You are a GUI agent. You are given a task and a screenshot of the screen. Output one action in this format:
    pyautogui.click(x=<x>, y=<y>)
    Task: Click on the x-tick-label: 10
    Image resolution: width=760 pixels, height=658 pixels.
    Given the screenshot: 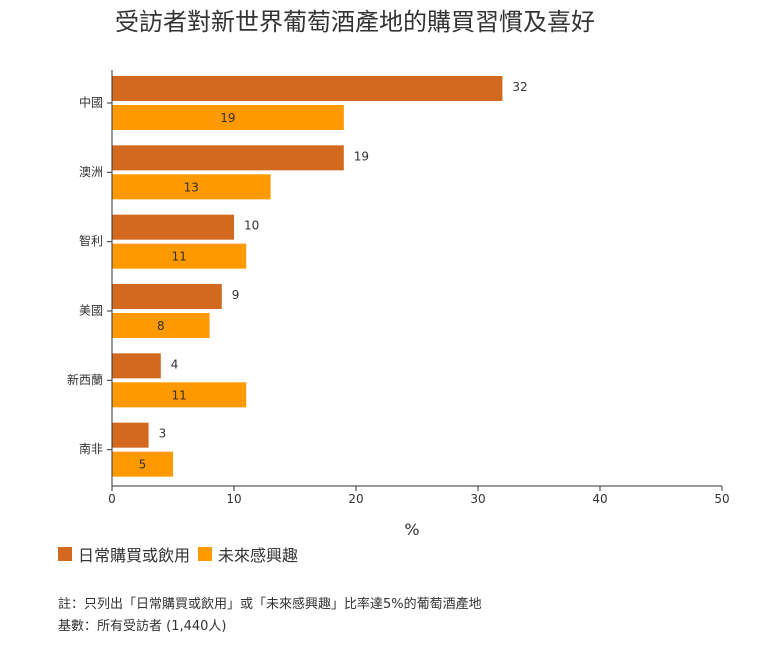 What is the action you would take?
    pyautogui.click(x=233, y=499)
    